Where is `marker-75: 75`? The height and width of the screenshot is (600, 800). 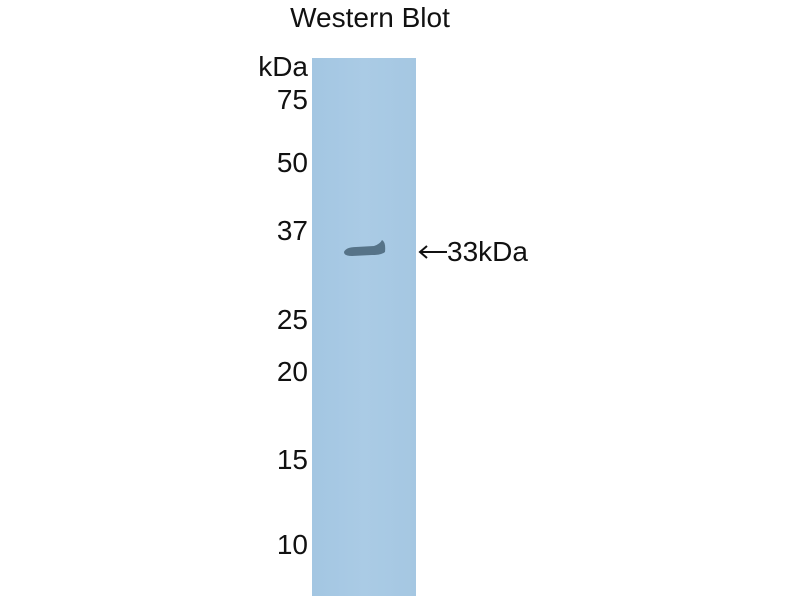
marker-75: 75 is located at coordinates (292, 99).